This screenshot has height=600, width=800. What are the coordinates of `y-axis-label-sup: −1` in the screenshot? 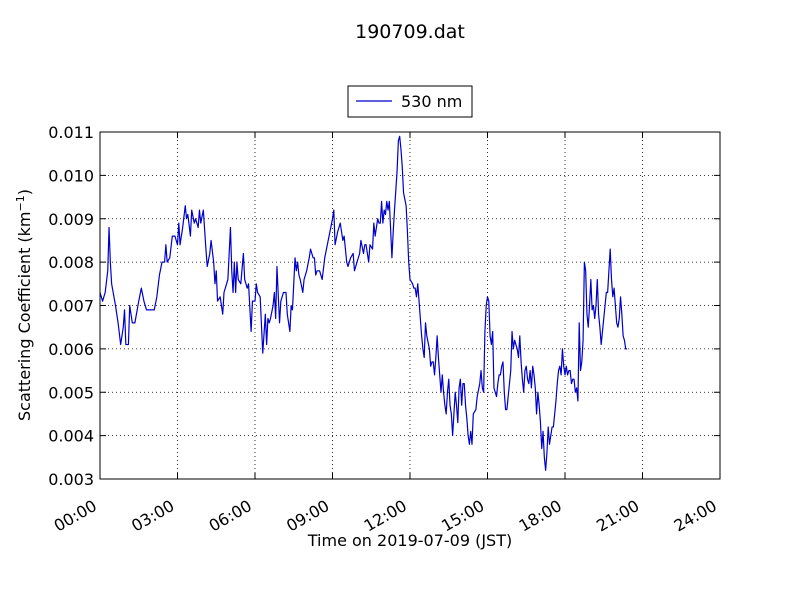 It's located at (20, 203).